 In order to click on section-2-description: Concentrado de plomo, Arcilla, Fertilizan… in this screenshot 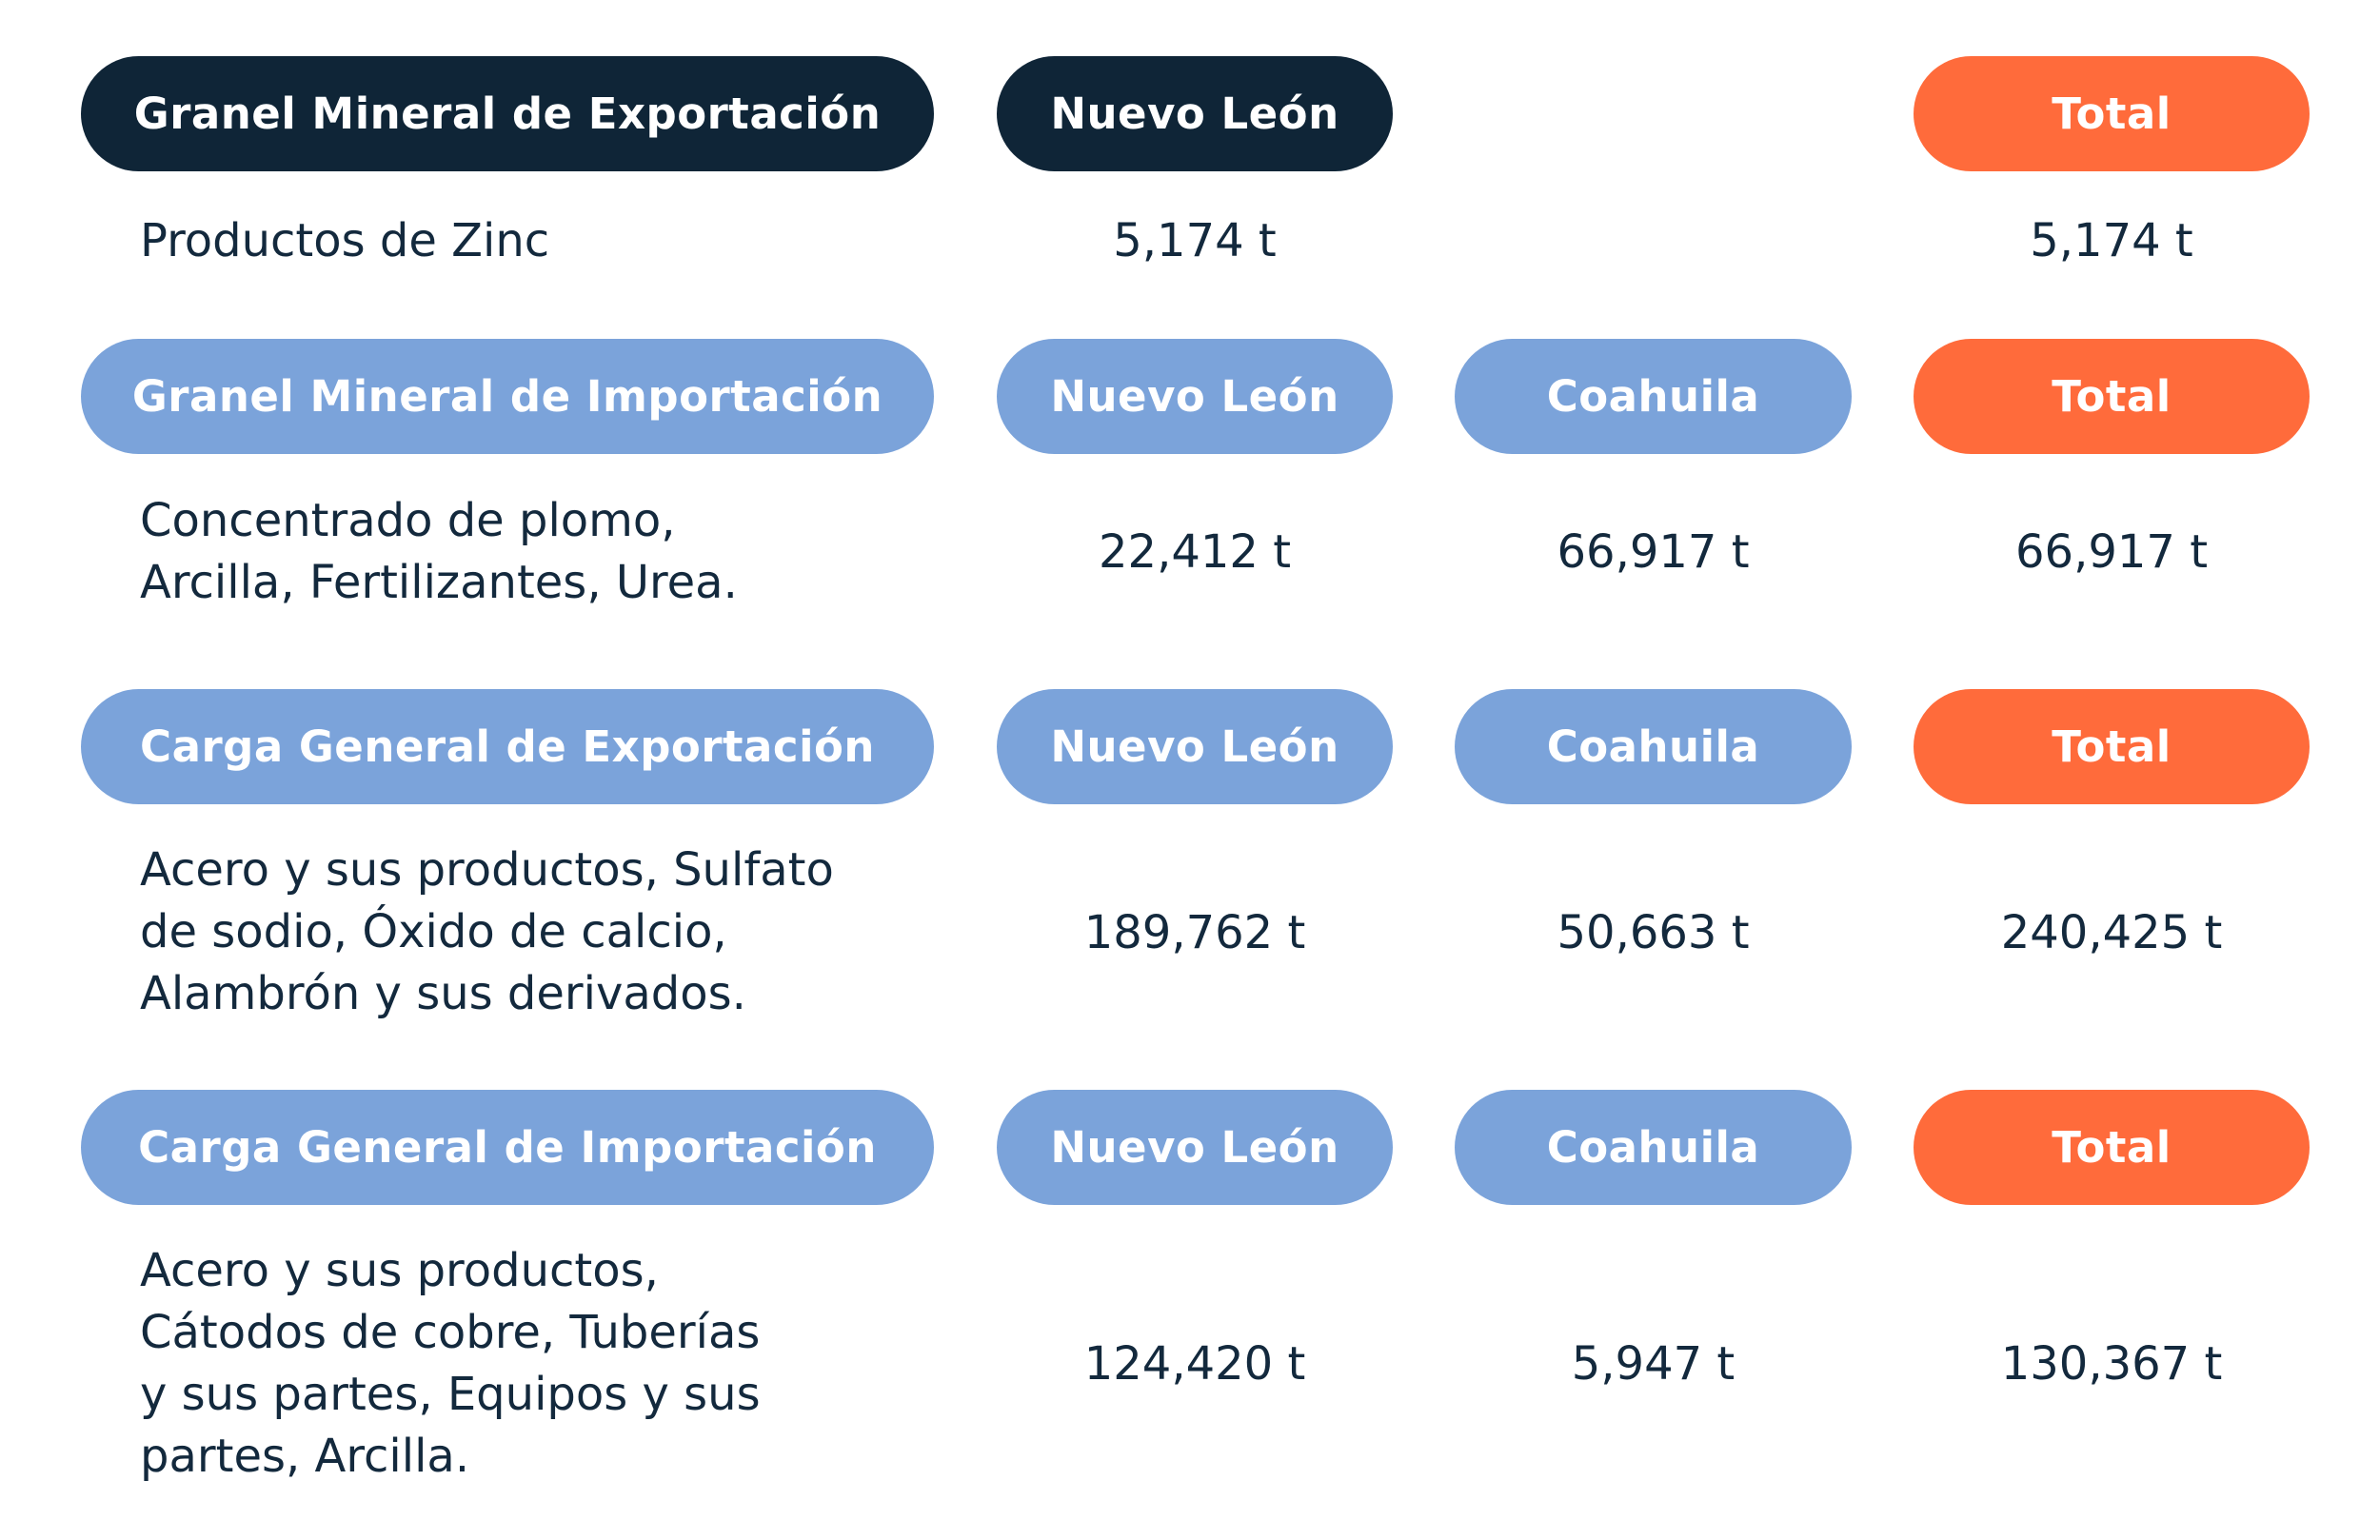, I will do `click(439, 551)`.